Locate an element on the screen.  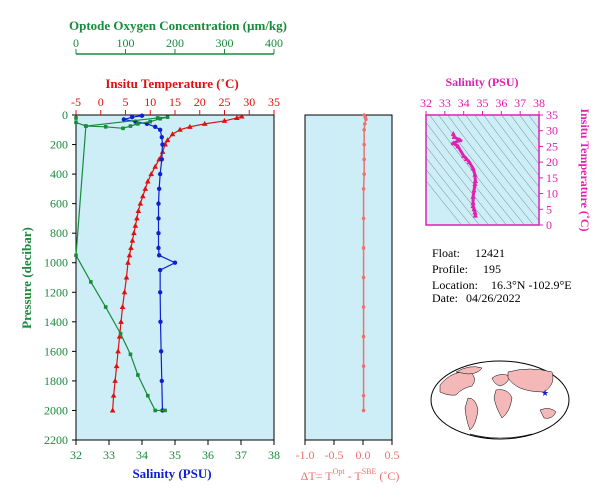
float-label: Float: is located at coordinates (446, 253).